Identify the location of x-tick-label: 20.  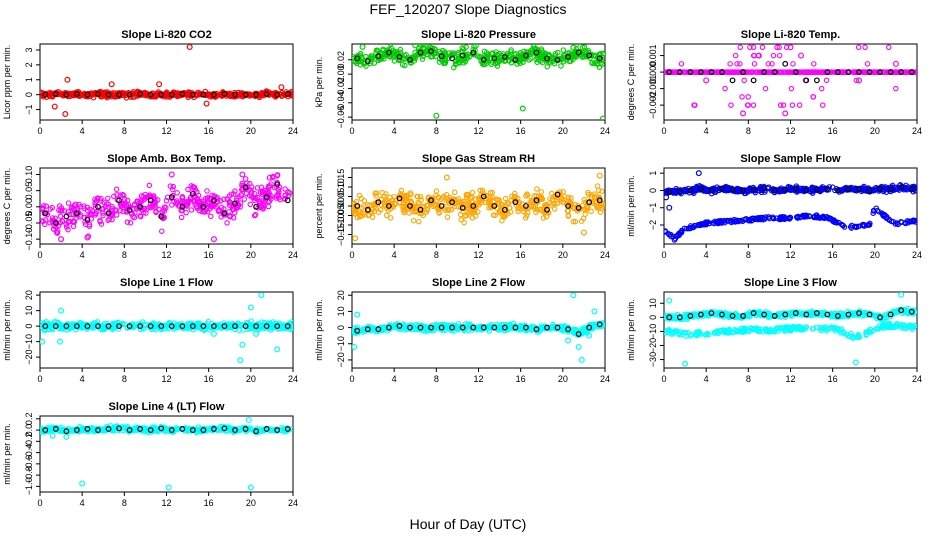
(875, 255).